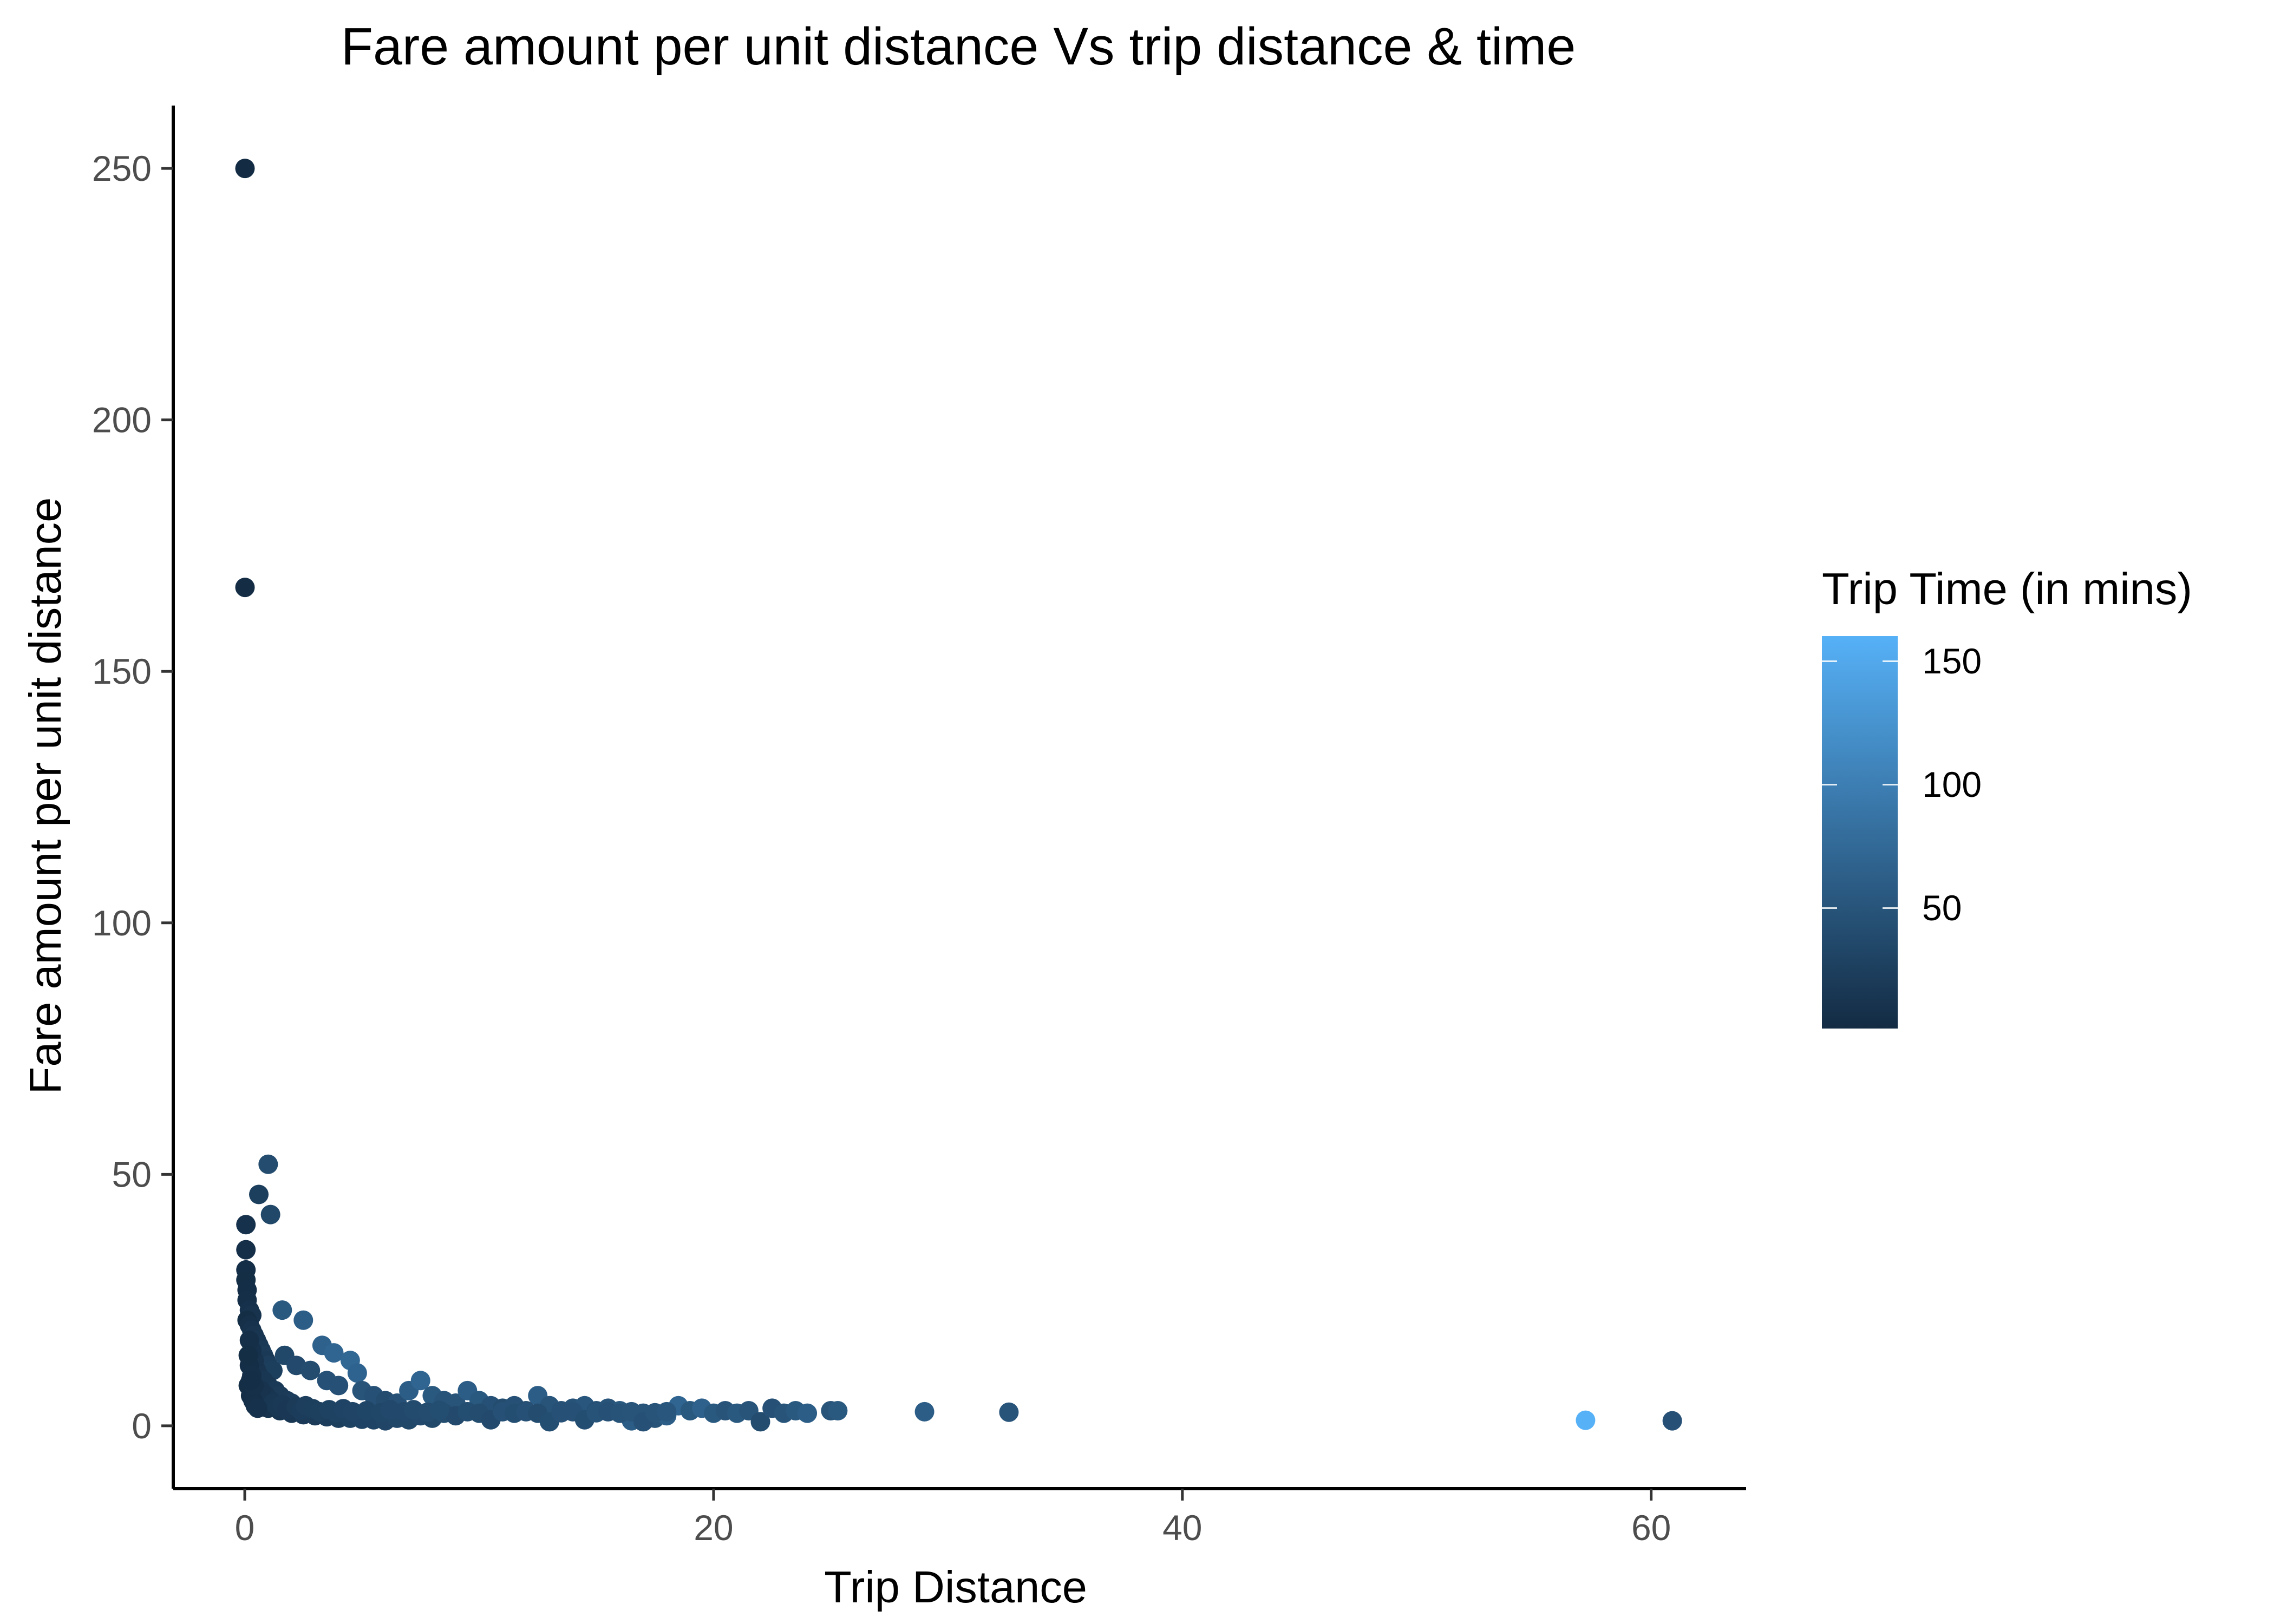 This screenshot has height=1624, width=2274. I want to click on y-axis-label: Fare amount per unit distance, so click(45, 796).